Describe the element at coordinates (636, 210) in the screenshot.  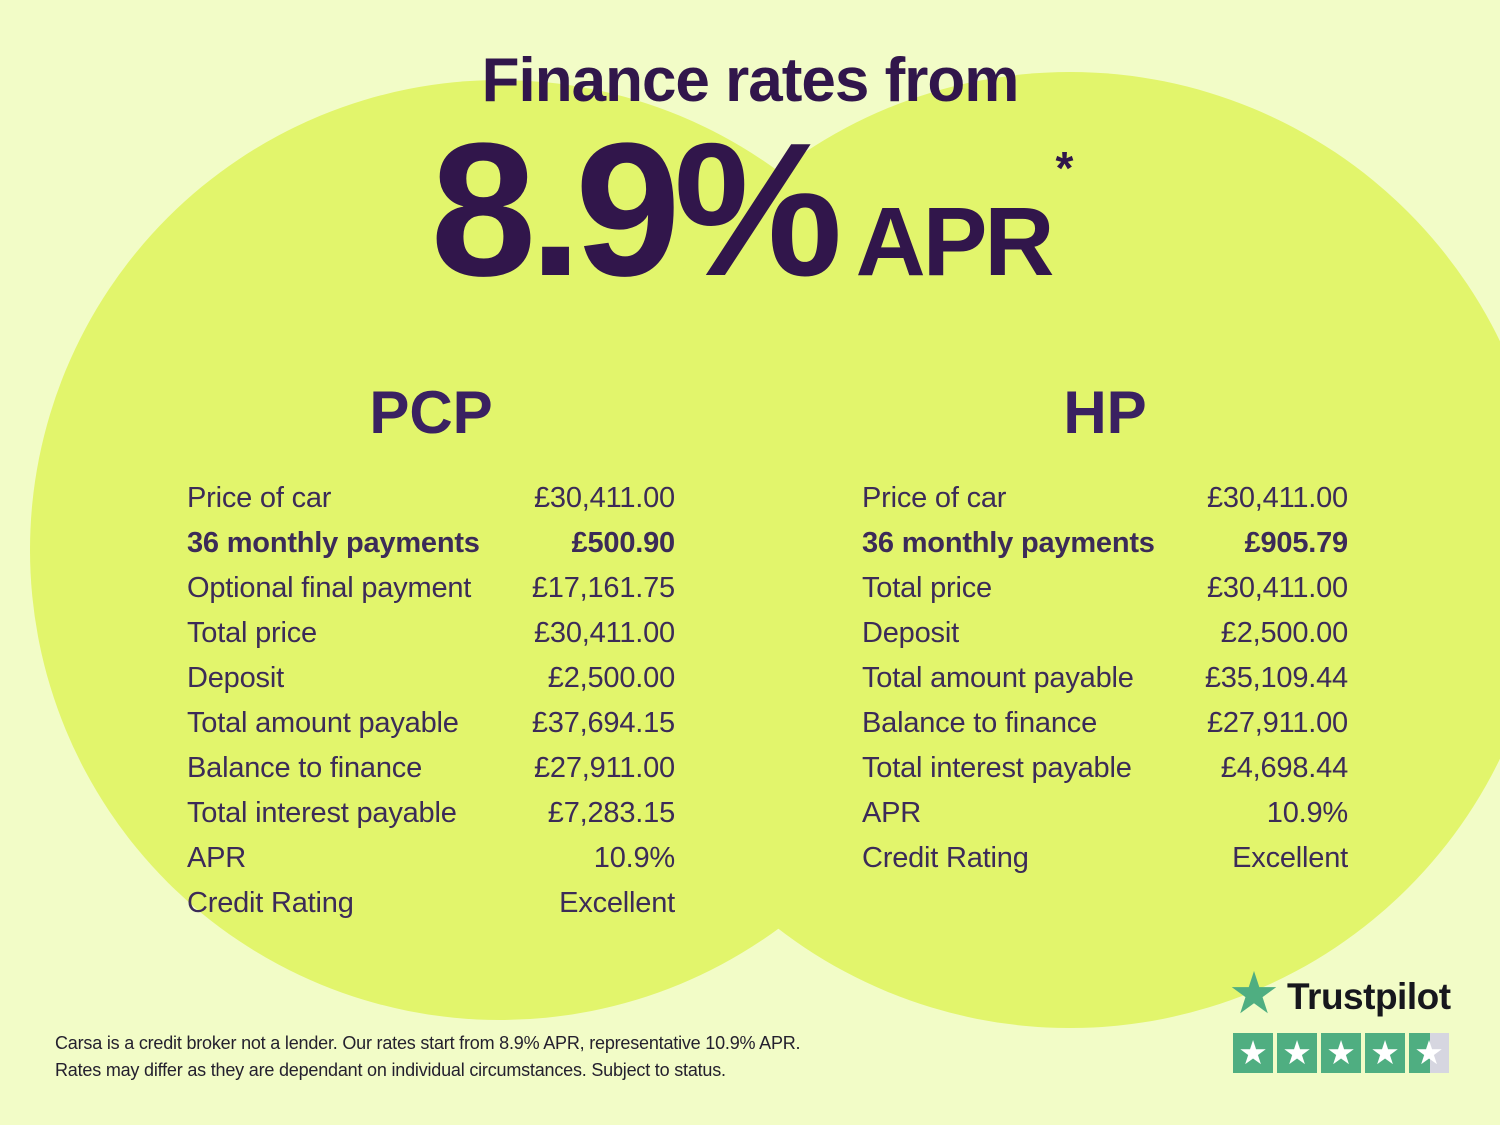
I see `rate-value: 8.9%` at that location.